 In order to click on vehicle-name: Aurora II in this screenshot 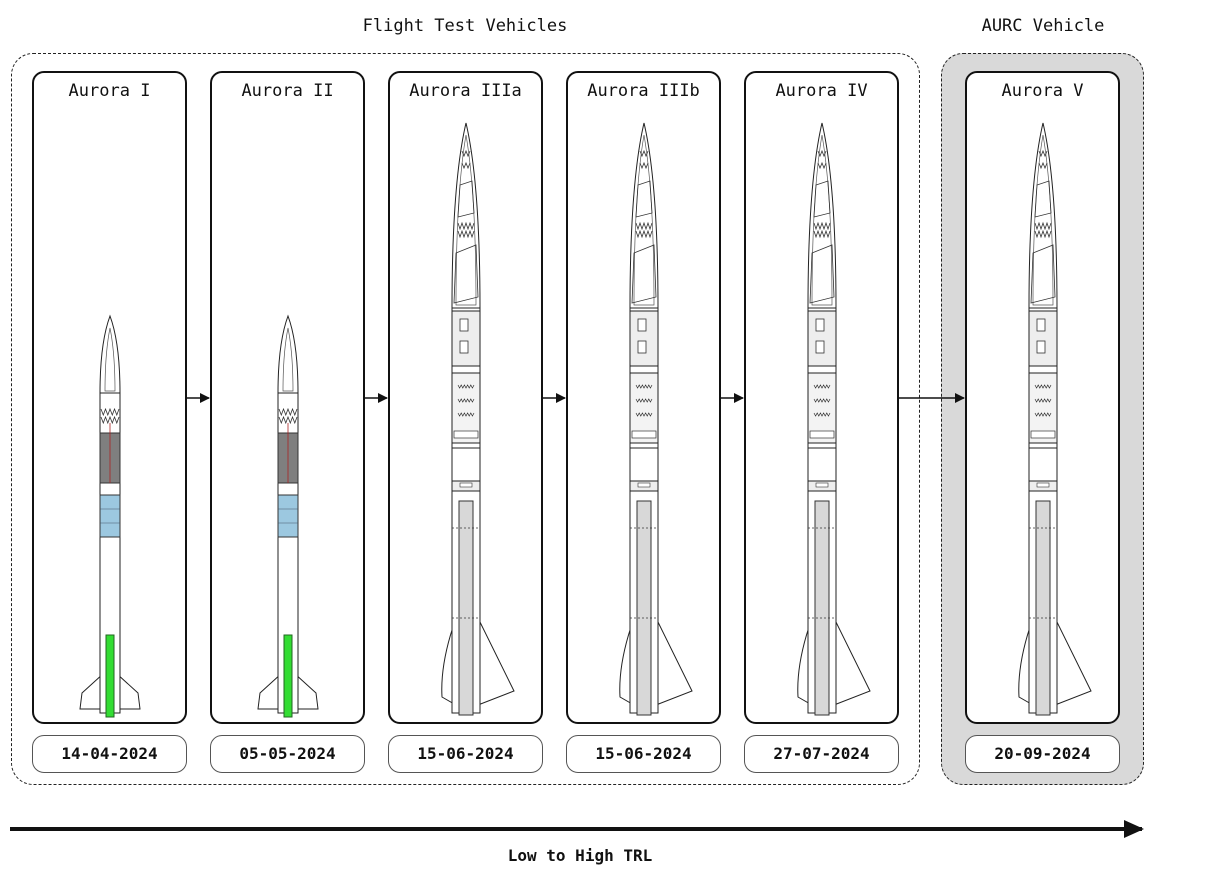, I will do `click(287, 91)`.